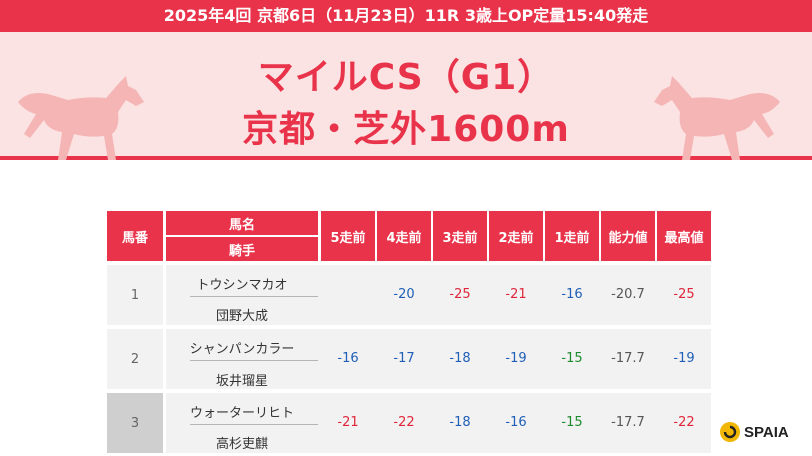 The image size is (812, 456). What do you see at coordinates (404, 422) in the screenshot?
I see `score-r4: -22` at bounding box center [404, 422].